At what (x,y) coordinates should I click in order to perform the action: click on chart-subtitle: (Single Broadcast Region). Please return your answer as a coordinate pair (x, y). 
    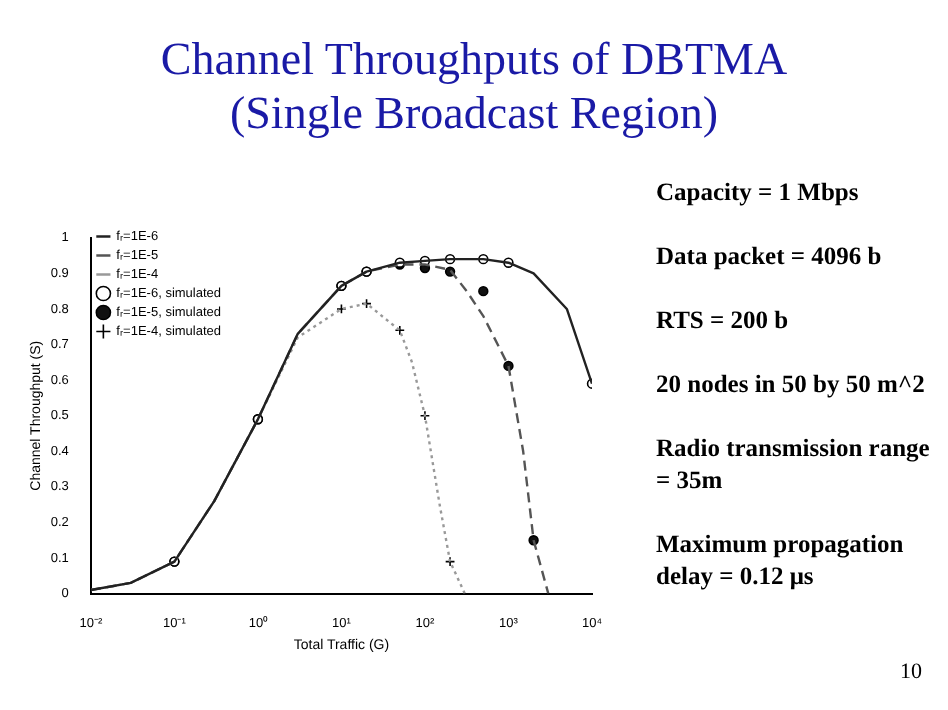
    Looking at the image, I should click on (473, 113).